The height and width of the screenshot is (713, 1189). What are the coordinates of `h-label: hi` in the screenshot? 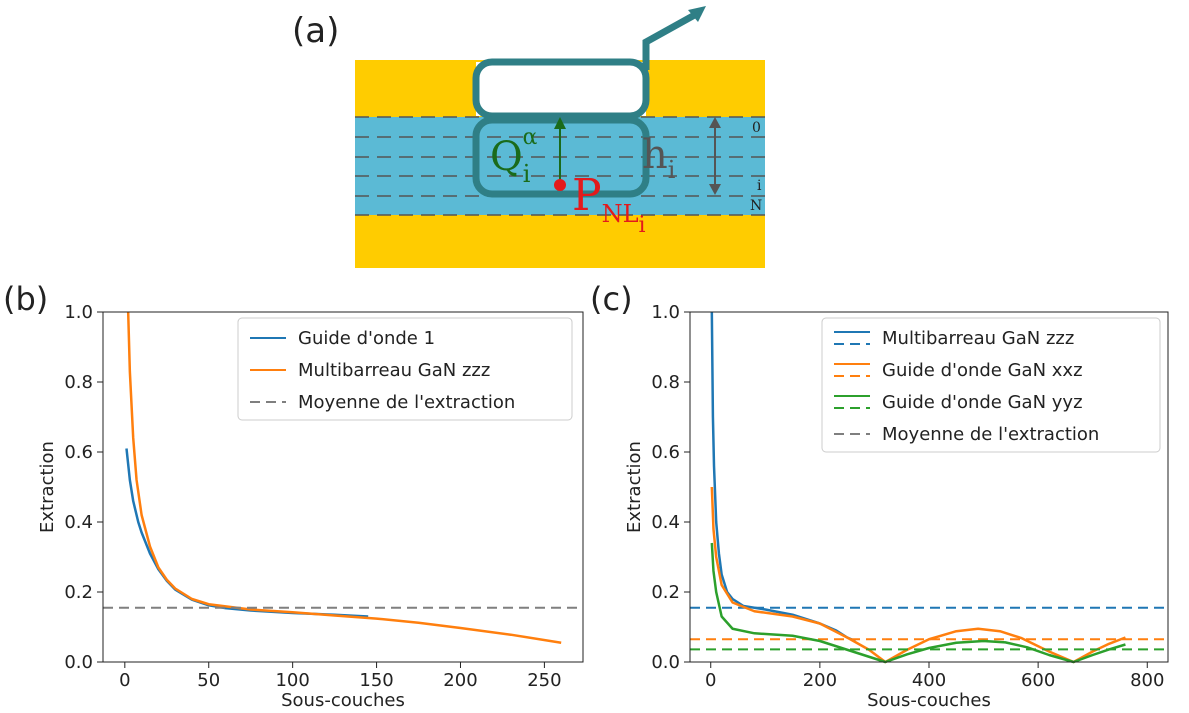 It's located at (659, 158).